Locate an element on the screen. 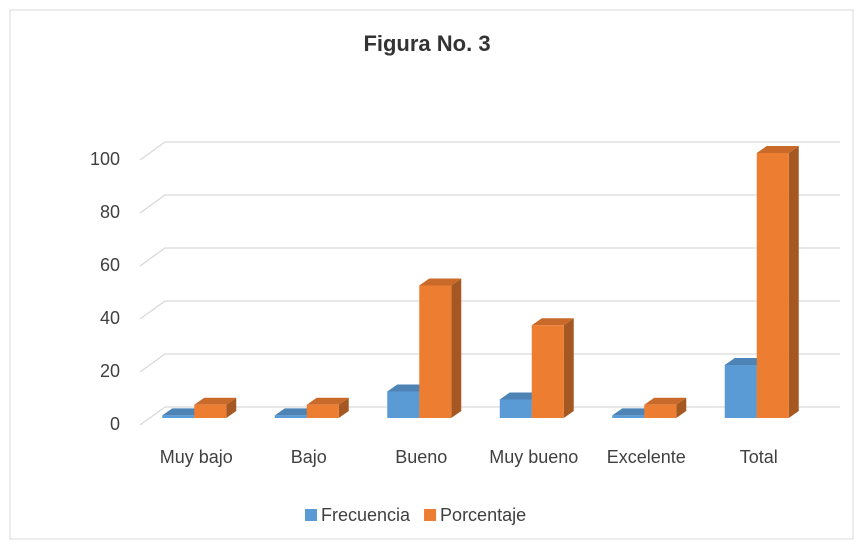 The width and height of the screenshot is (858, 544). x-tick-label: Total is located at coordinates (759, 457).